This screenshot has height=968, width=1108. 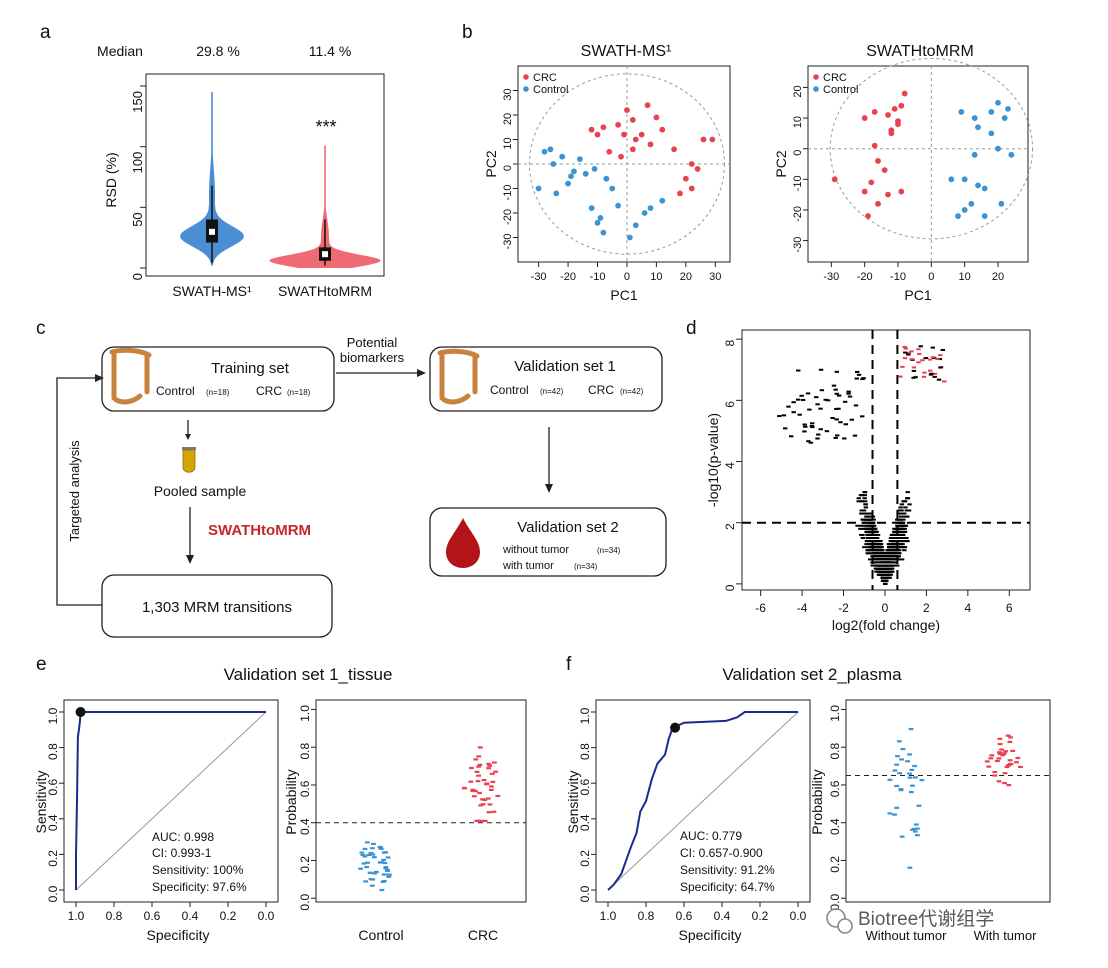 I want to click on b1-xtick-label: 0, so click(x=627, y=277).